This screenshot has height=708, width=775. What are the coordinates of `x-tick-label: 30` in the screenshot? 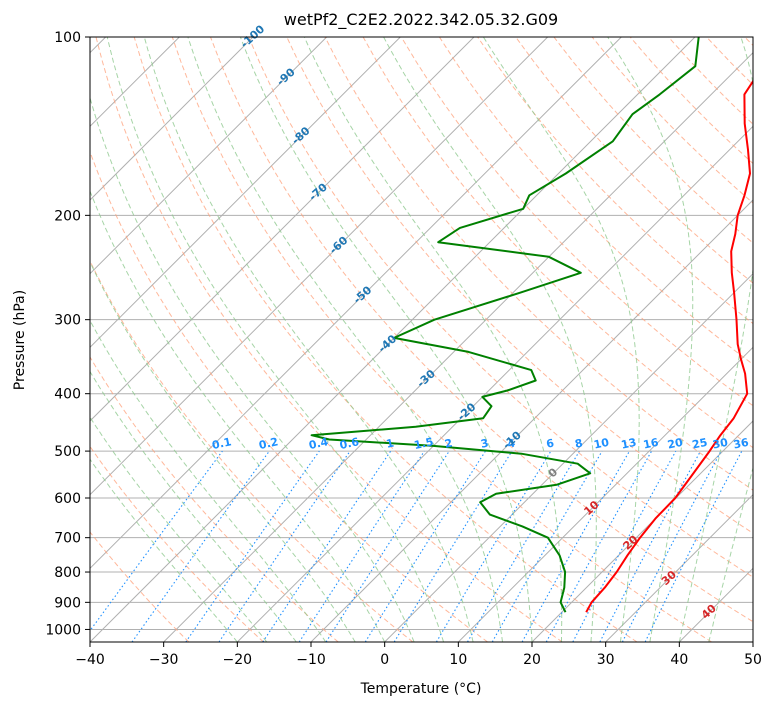 It's located at (606, 660).